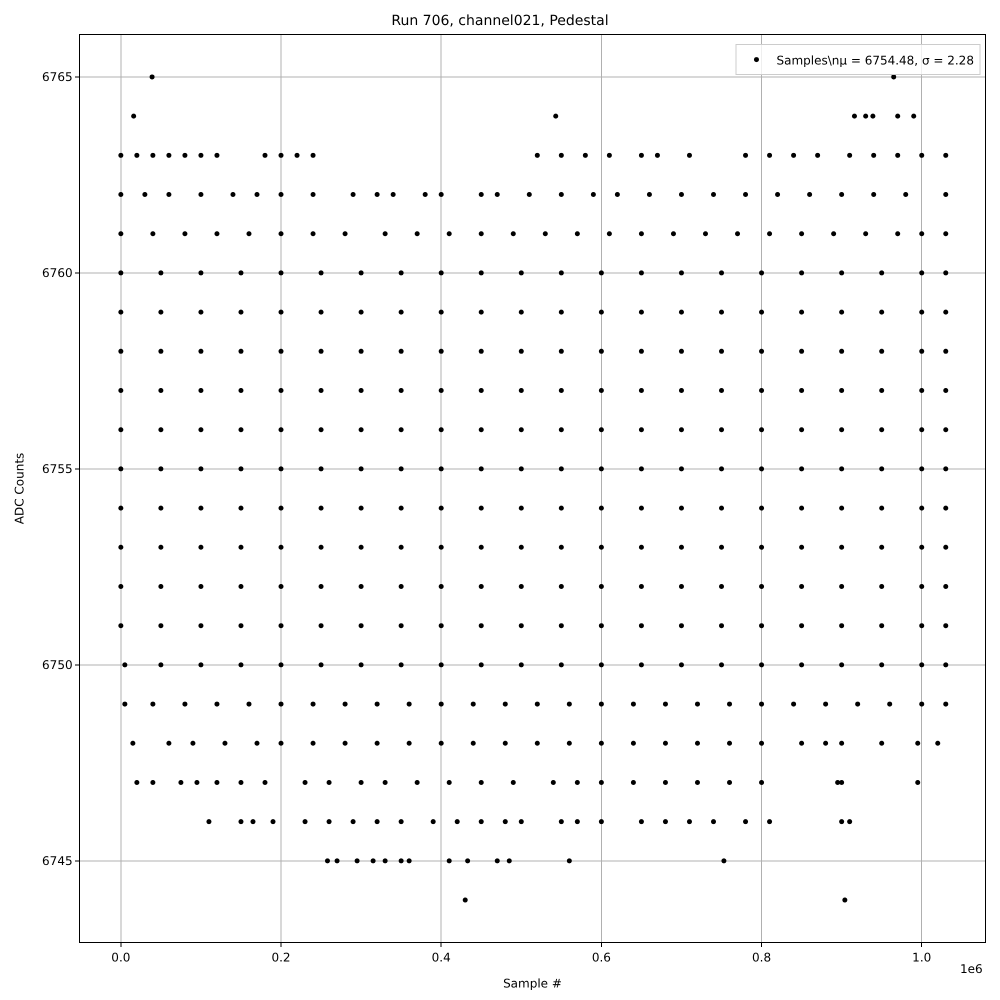 The image size is (1000, 1000). What do you see at coordinates (57, 861) in the screenshot?
I see `y-tick-label: 6745` at bounding box center [57, 861].